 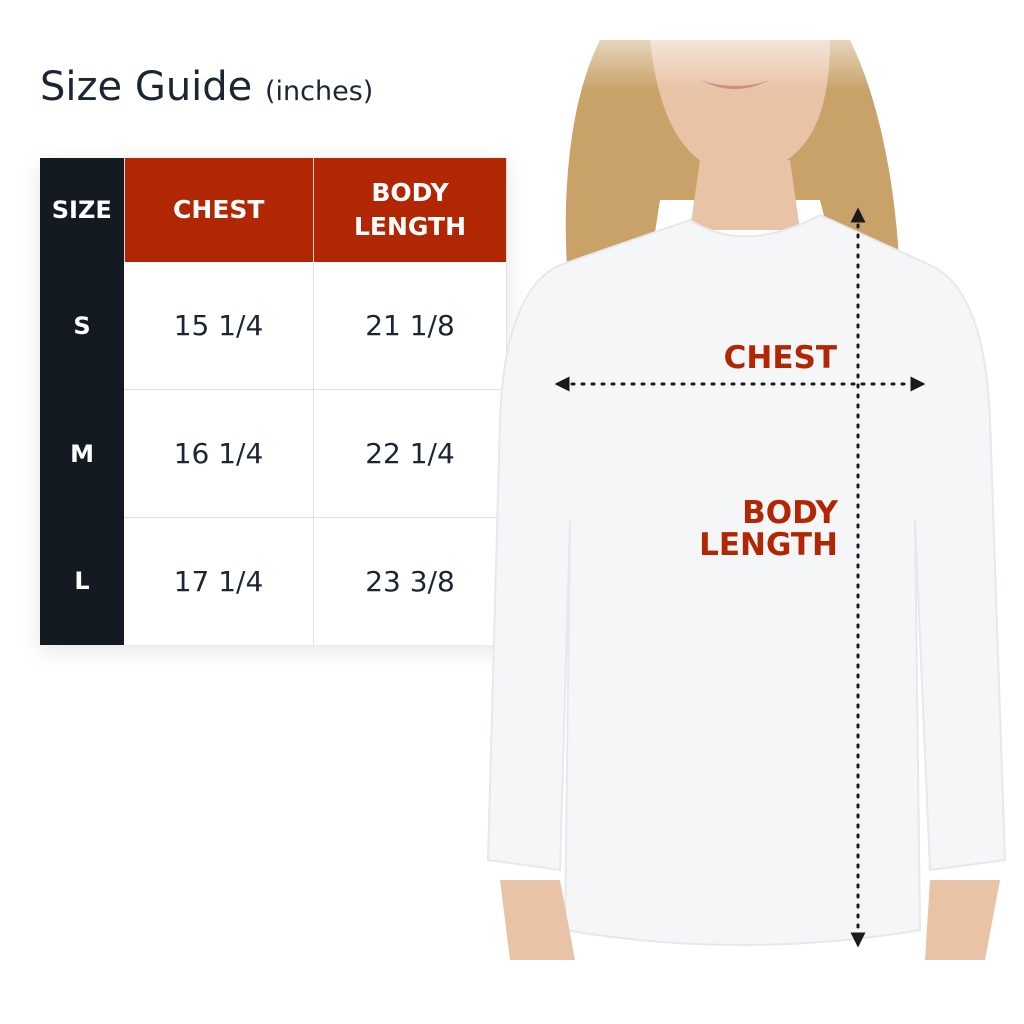 What do you see at coordinates (219, 210) in the screenshot?
I see `header-chest: CHEST` at bounding box center [219, 210].